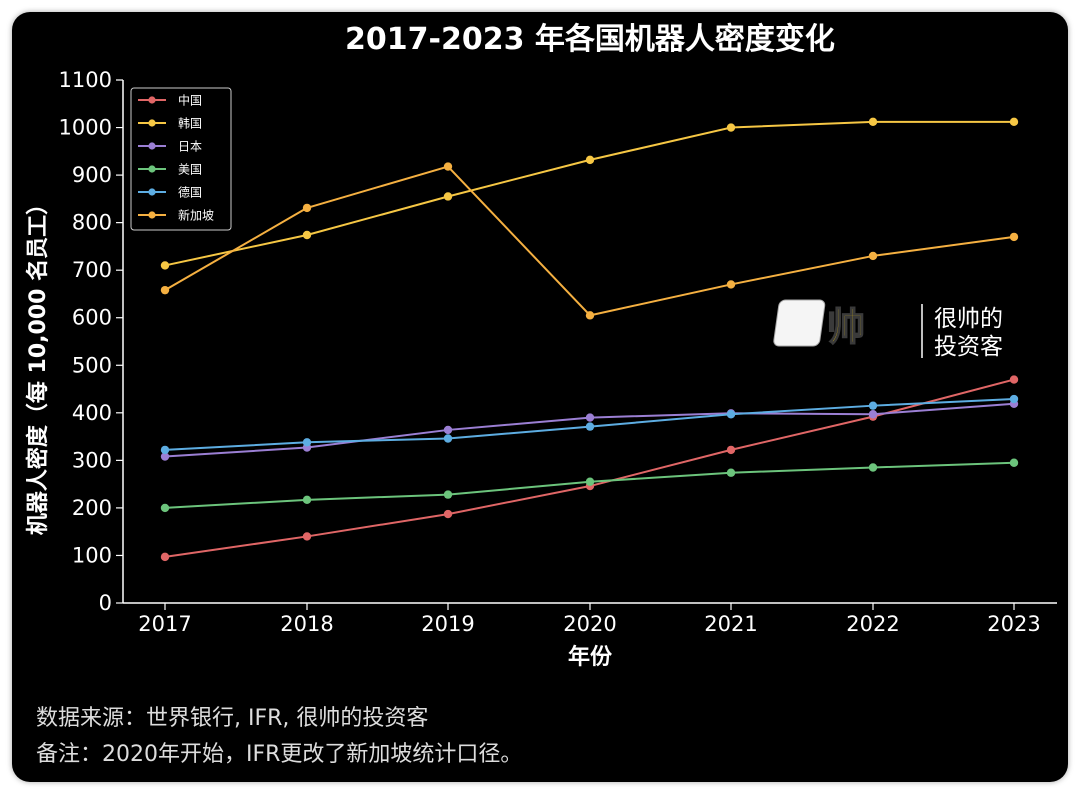 Image resolution: width=1080 pixels, height=794 pixels. Describe the element at coordinates (164, 624) in the screenshot. I see `x-tick-label: 2017` at that location.